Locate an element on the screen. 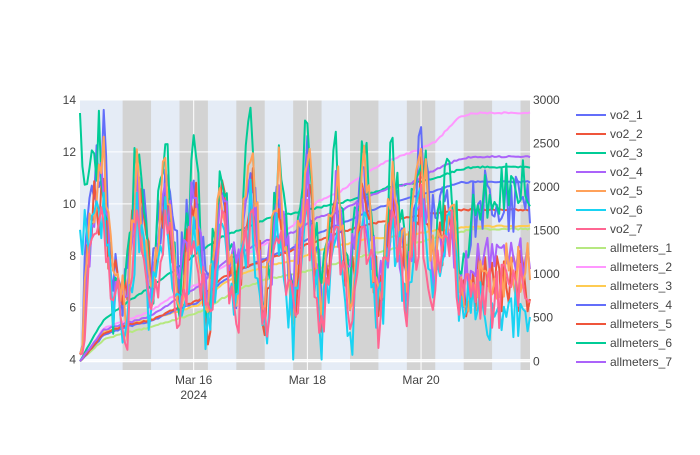 The image size is (700, 455). legend-label: allmeters_3 is located at coordinates (641, 286).